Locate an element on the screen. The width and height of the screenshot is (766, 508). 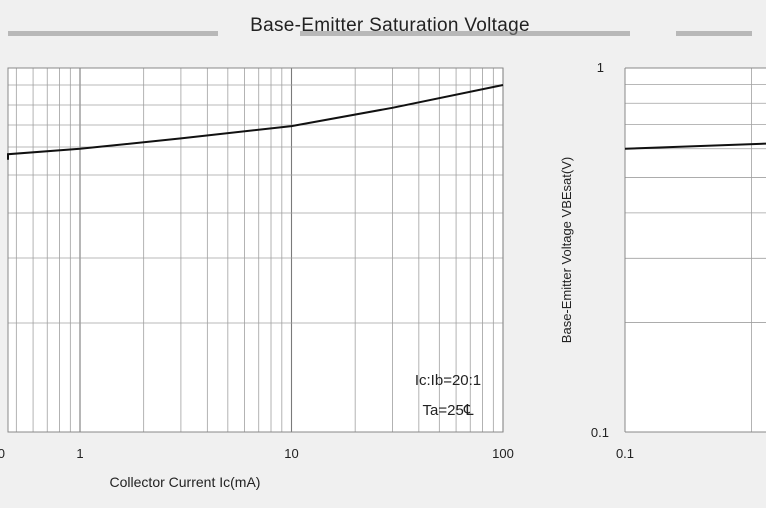
x-tick-label: 10 is located at coordinates (291, 453).